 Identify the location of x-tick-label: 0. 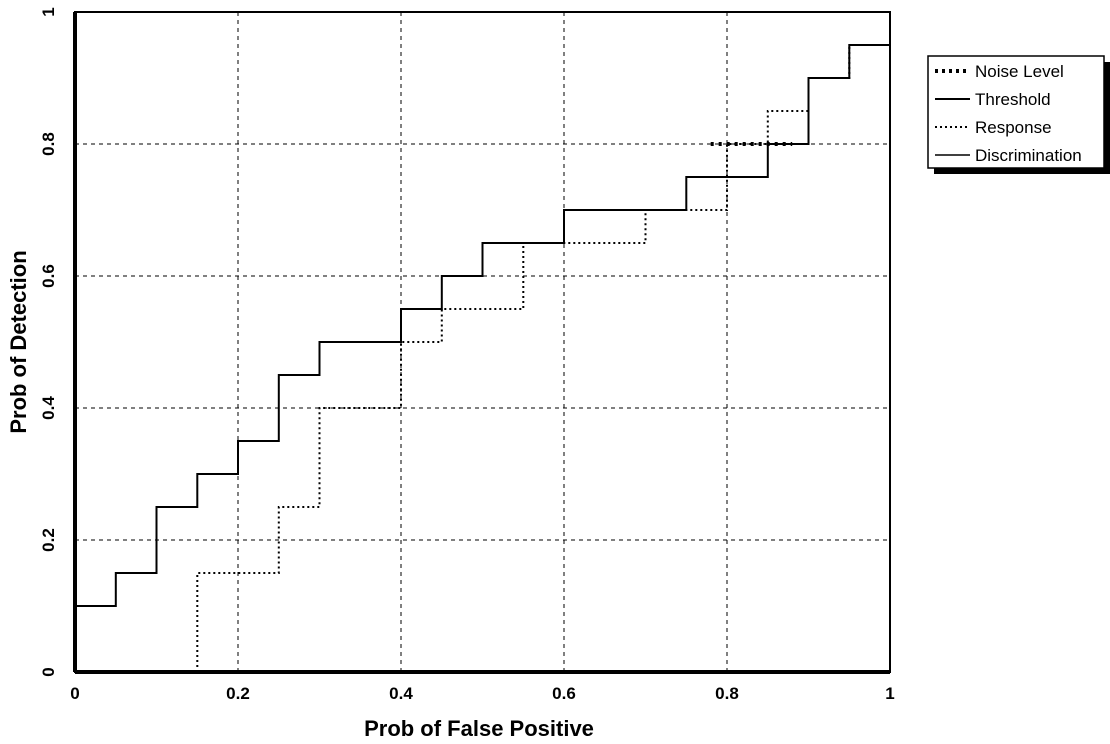
(74, 693).